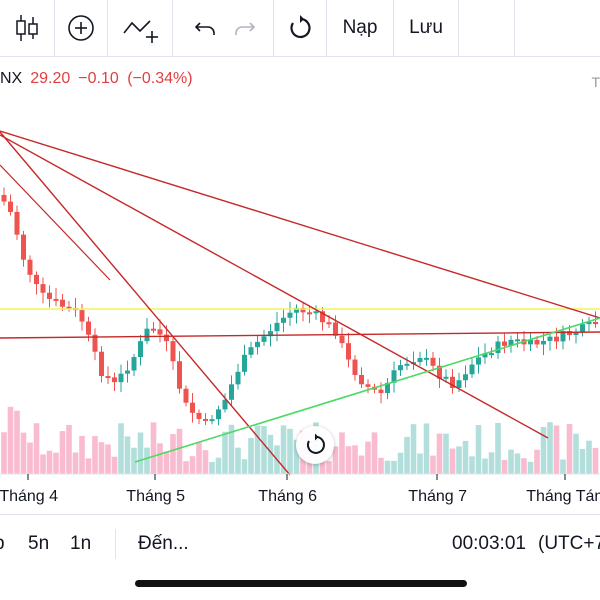 Image resolution: width=600 pixels, height=600 pixels. What do you see at coordinates (160, 78) in the screenshot?
I see `price-change-percent: (−0.34%)` at bounding box center [160, 78].